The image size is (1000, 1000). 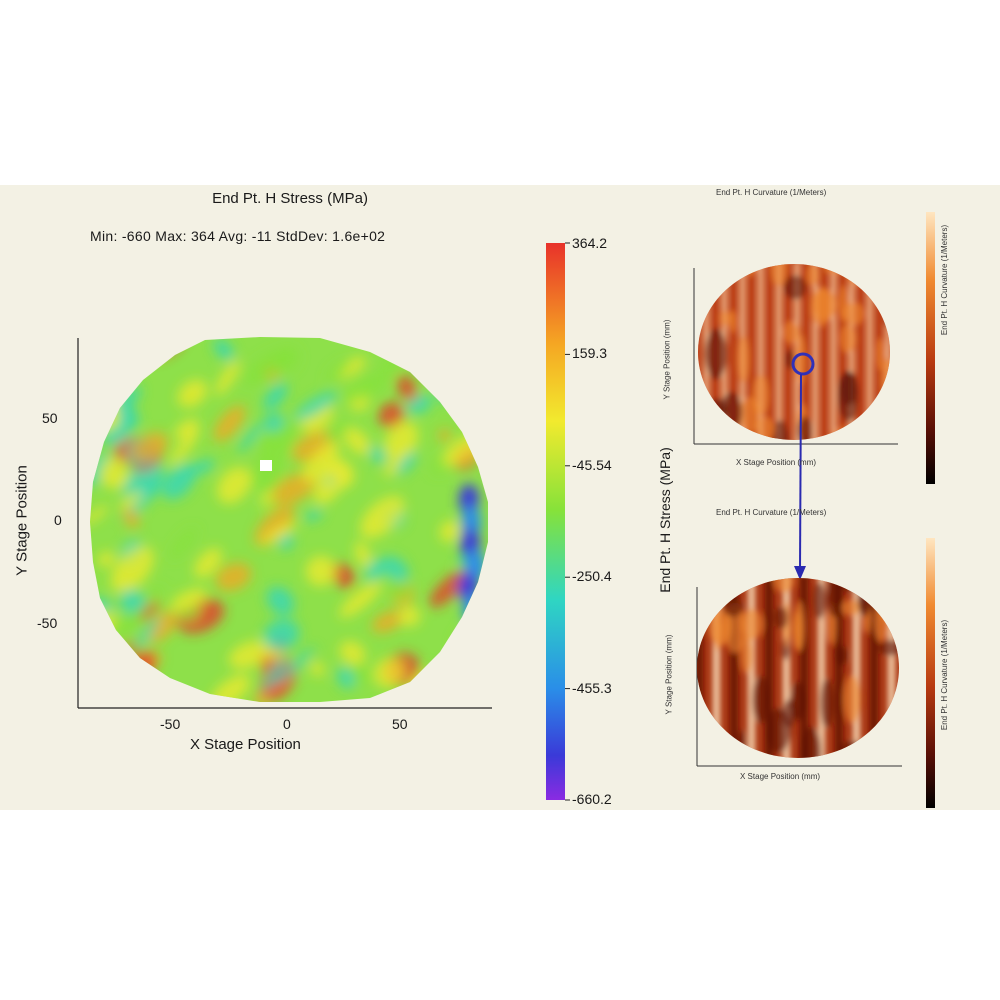 I want to click on main-wafer-notch-marker, so click(x=266, y=465).